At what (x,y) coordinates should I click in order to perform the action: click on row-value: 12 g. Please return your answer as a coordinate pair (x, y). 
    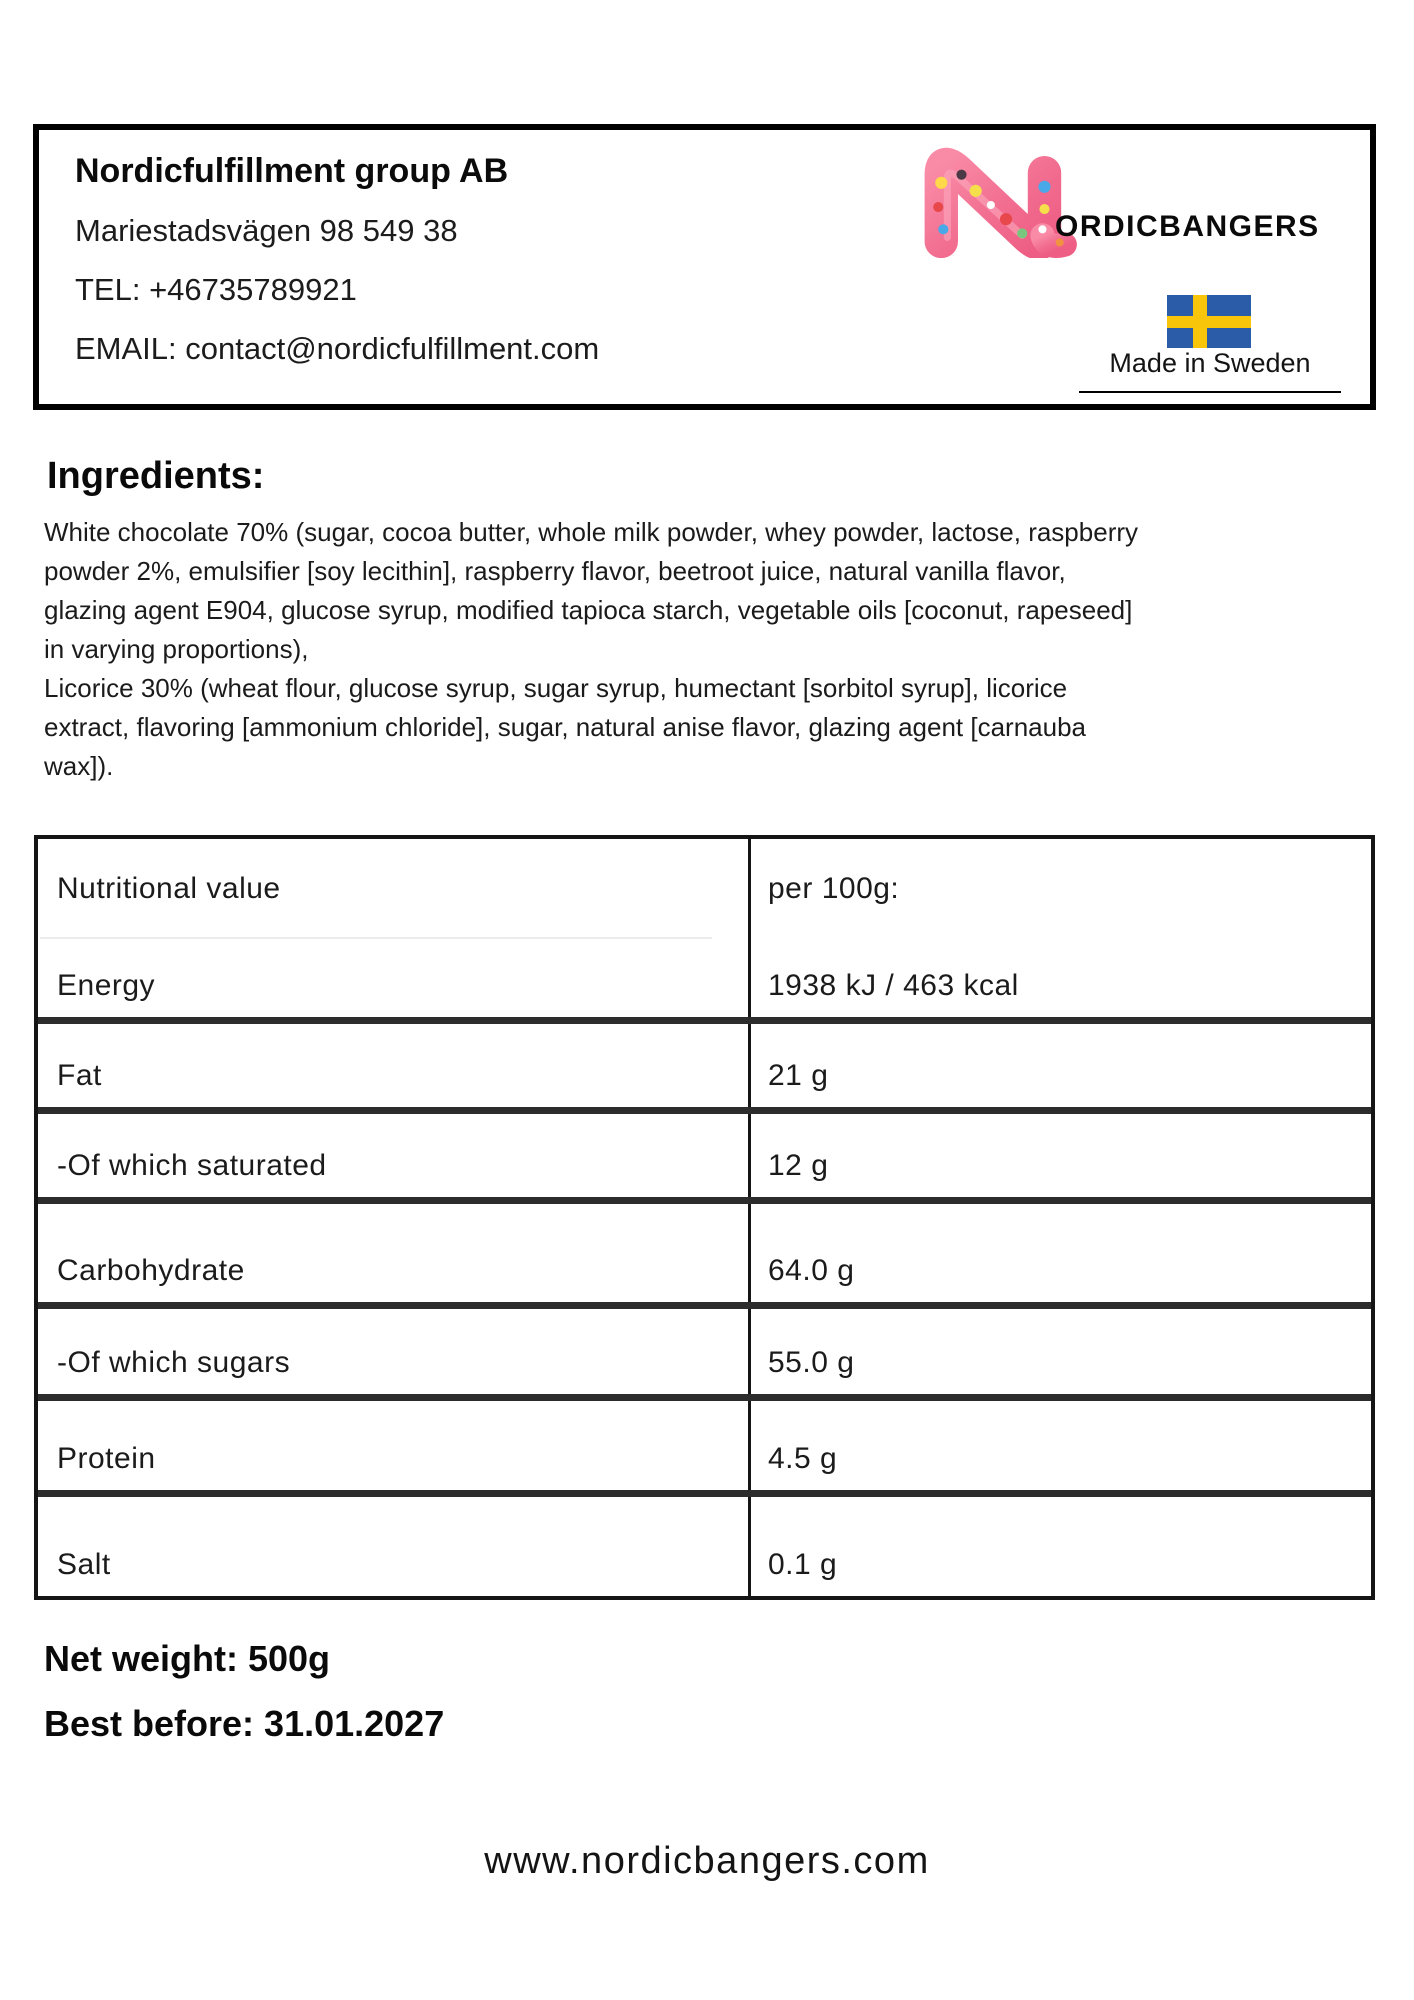
    Looking at the image, I should click on (798, 1165).